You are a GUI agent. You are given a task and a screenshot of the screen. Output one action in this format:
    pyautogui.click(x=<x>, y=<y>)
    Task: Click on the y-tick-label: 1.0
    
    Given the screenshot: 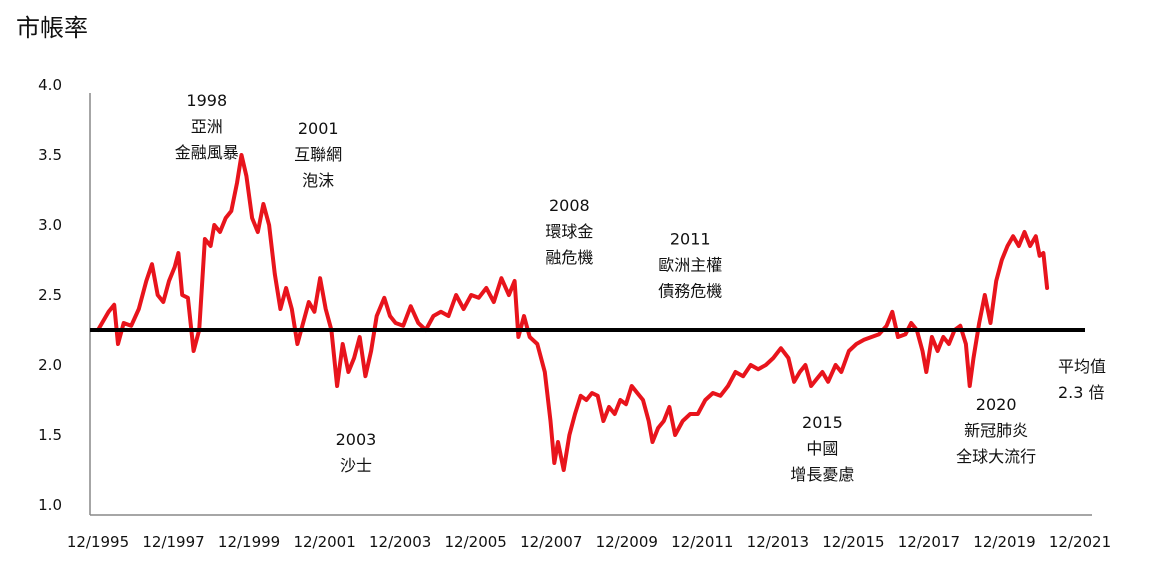 What is the action you would take?
    pyautogui.click(x=50, y=505)
    